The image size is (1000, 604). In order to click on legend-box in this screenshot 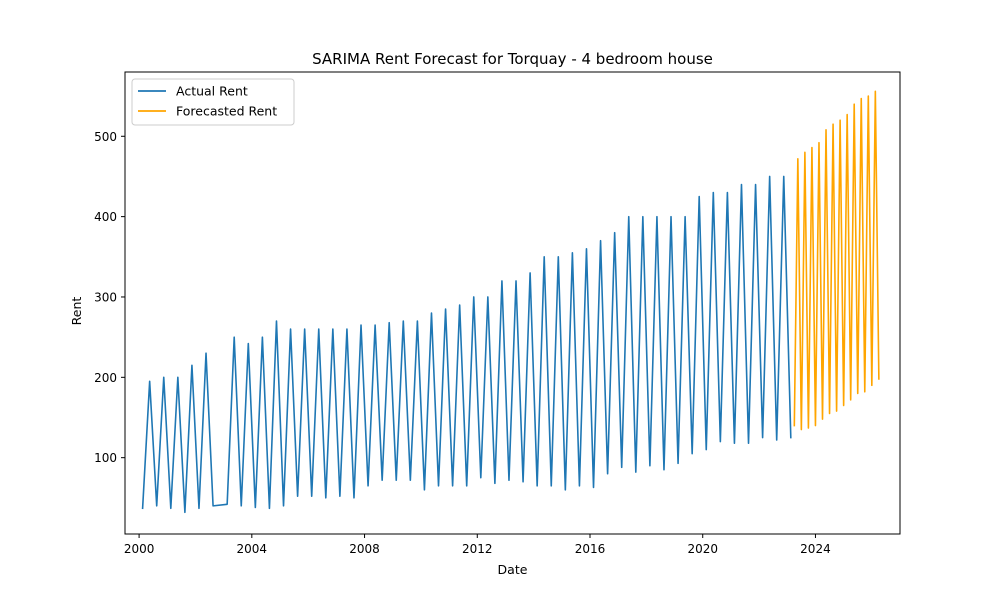, I will do `click(213, 102)`.